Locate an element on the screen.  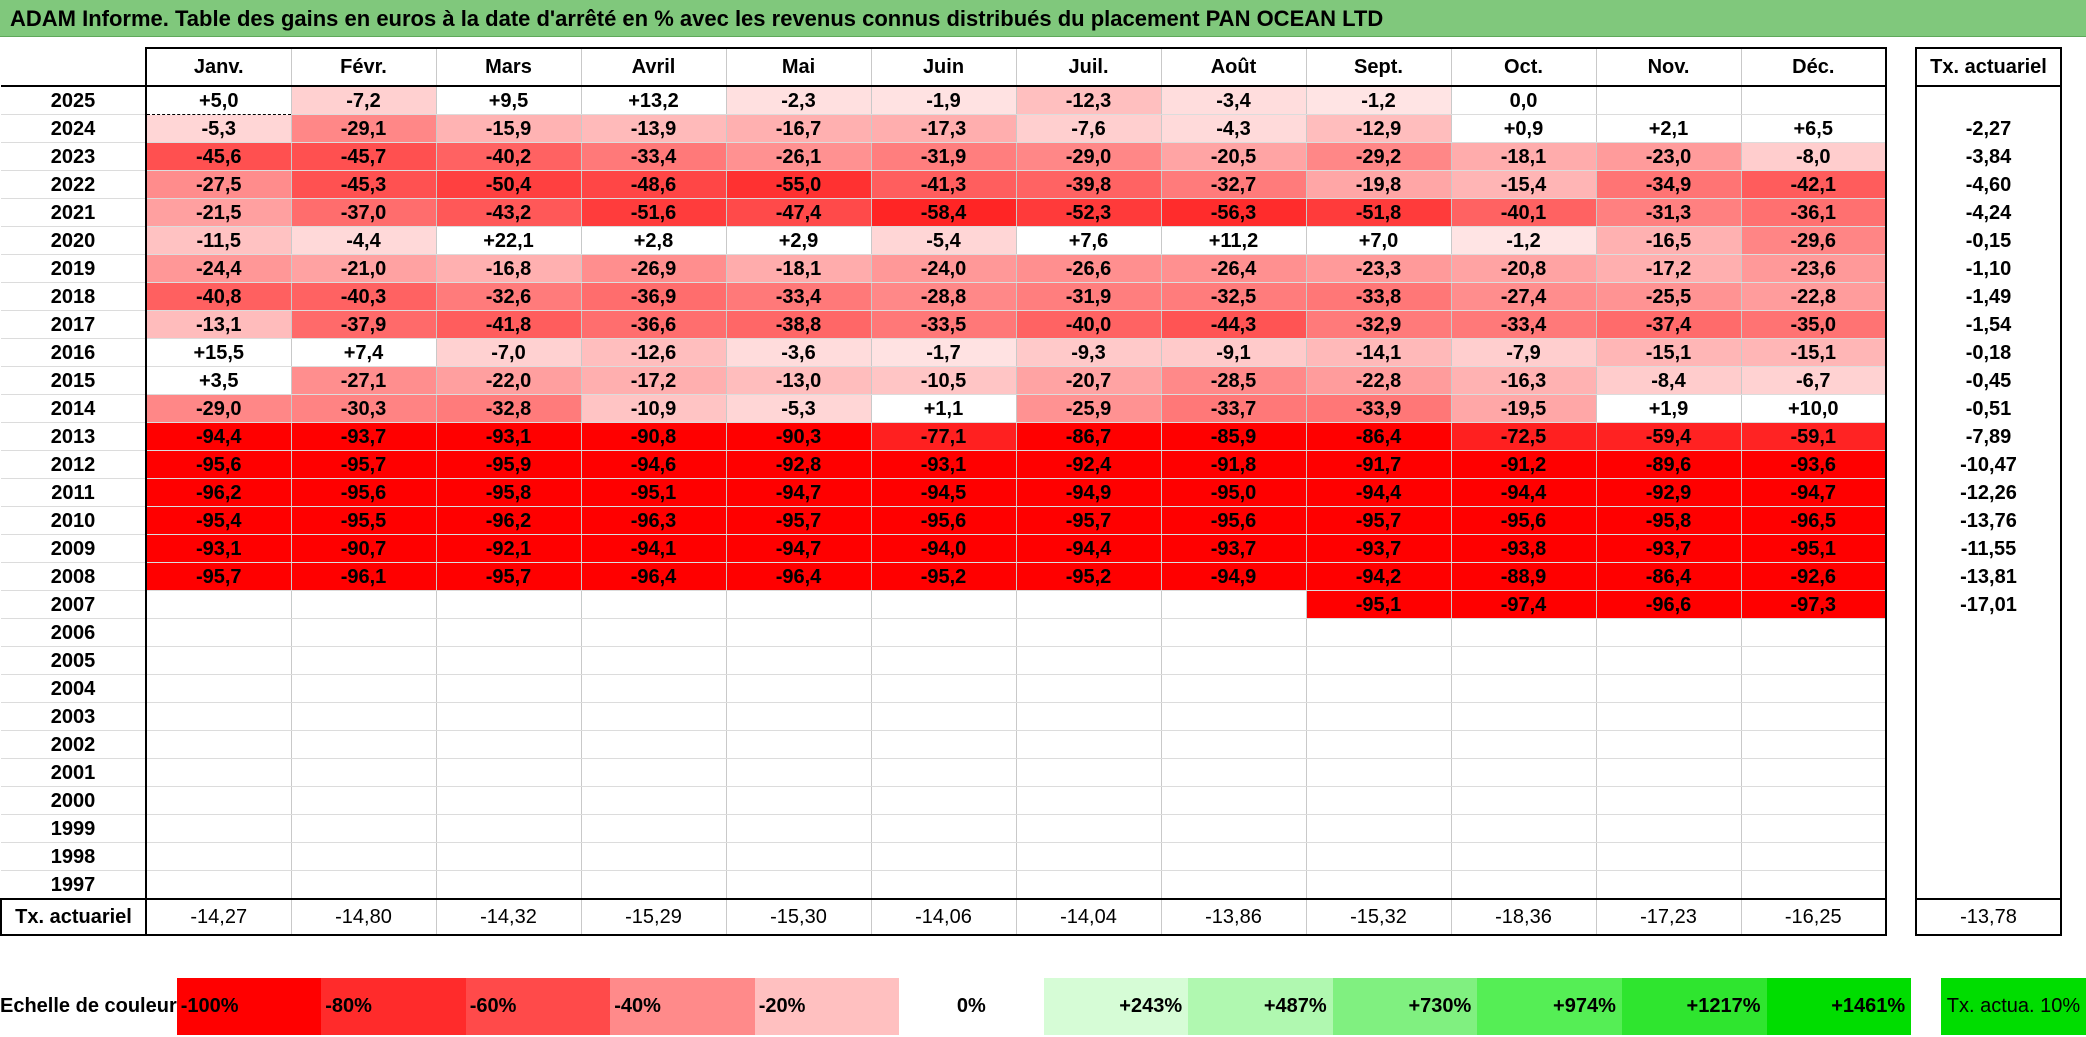
gain-cell: -85,9 is located at coordinates (1233, 436).